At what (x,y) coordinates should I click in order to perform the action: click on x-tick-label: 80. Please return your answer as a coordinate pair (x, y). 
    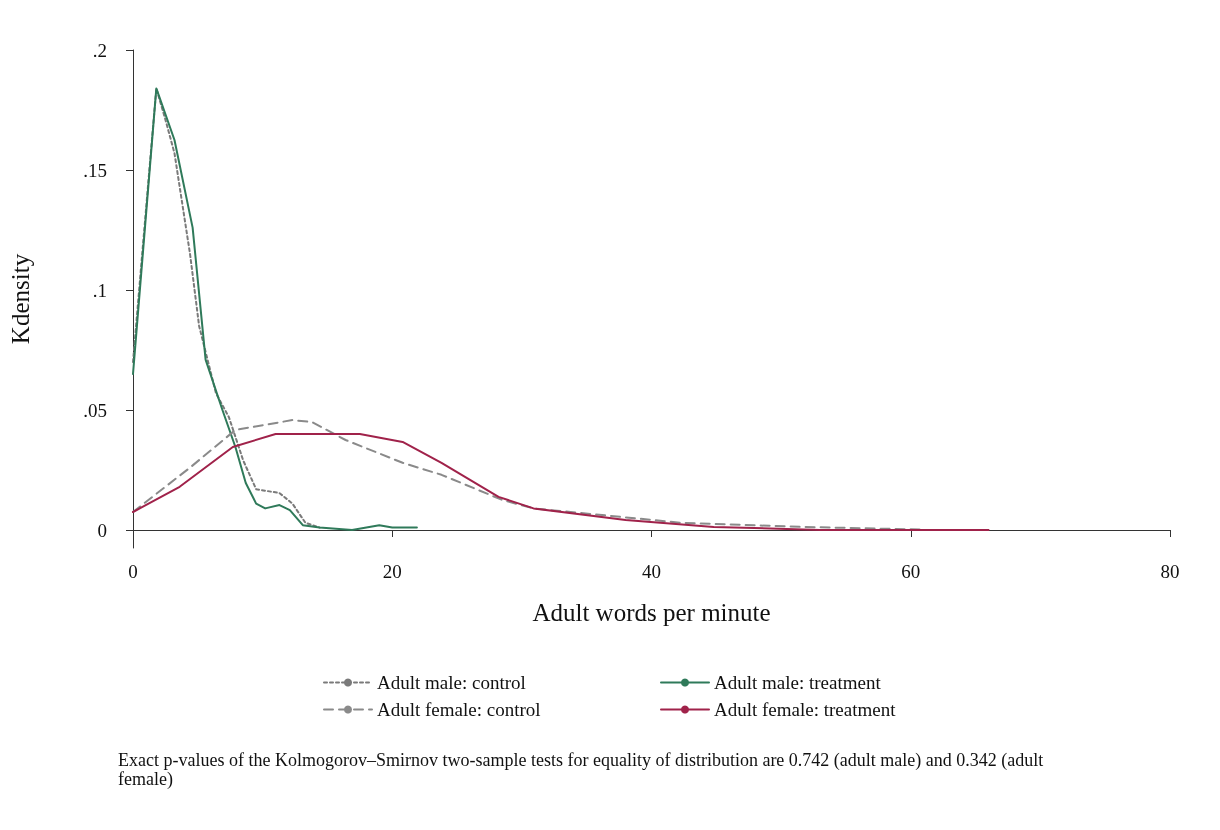
    Looking at the image, I should click on (1170, 571).